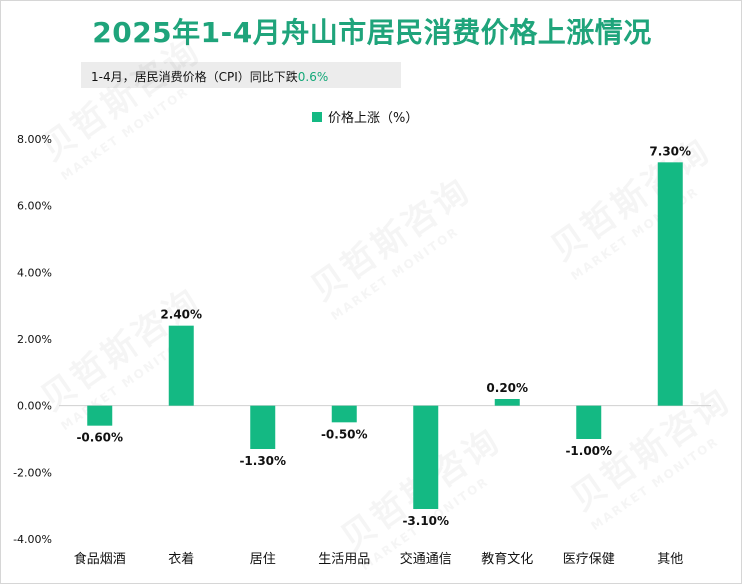 The height and width of the screenshot is (585, 742). Describe the element at coordinates (344, 434) in the screenshot. I see `data-label: -0.50%` at that location.